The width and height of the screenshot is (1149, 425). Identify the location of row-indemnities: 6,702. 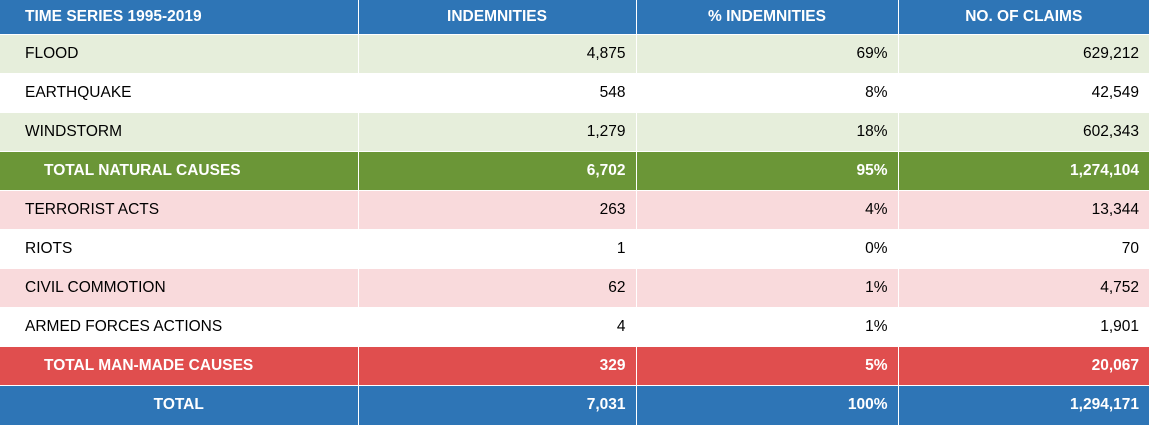
(497, 171).